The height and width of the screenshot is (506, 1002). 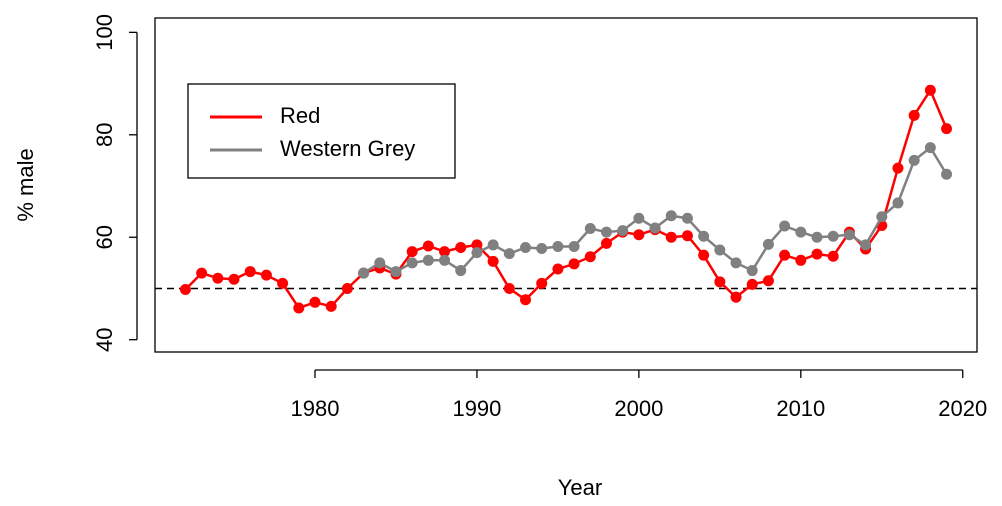 I want to click on legend-label: Red, so click(x=300, y=115).